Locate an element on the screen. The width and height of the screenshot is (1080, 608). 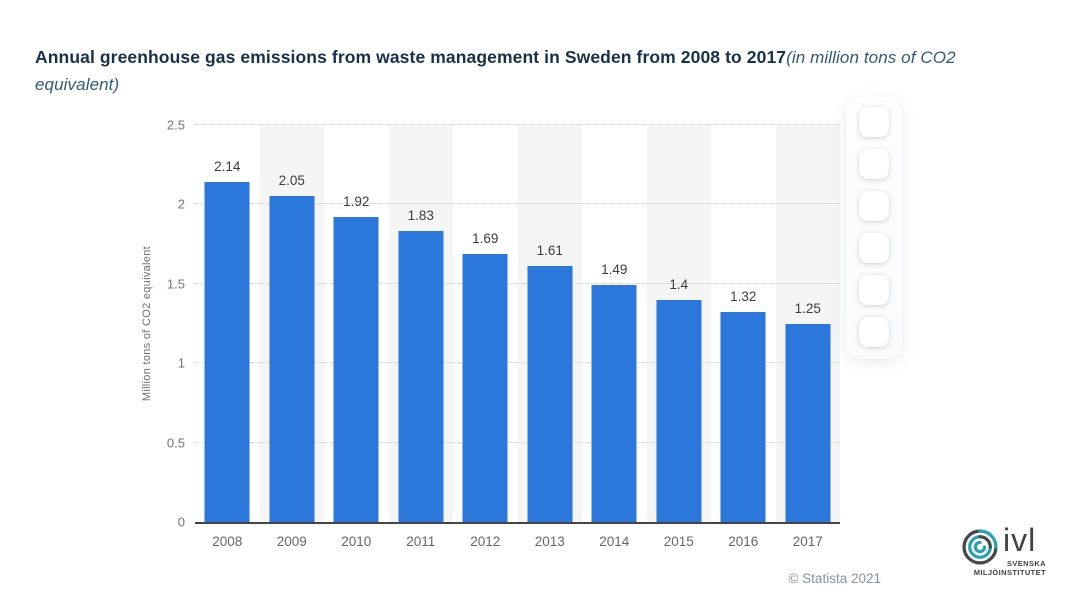
bar-column-2015: 1.4 2015 is located at coordinates (679, 337).